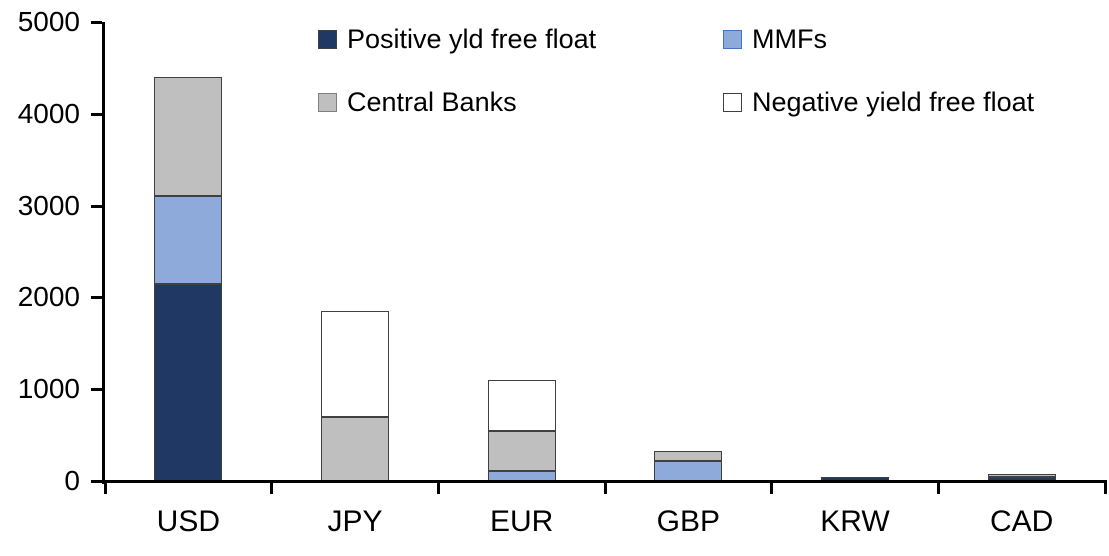 This screenshot has width=1109, height=556. Describe the element at coordinates (604, 481) in the screenshot. I see `x-axis-line` at that location.